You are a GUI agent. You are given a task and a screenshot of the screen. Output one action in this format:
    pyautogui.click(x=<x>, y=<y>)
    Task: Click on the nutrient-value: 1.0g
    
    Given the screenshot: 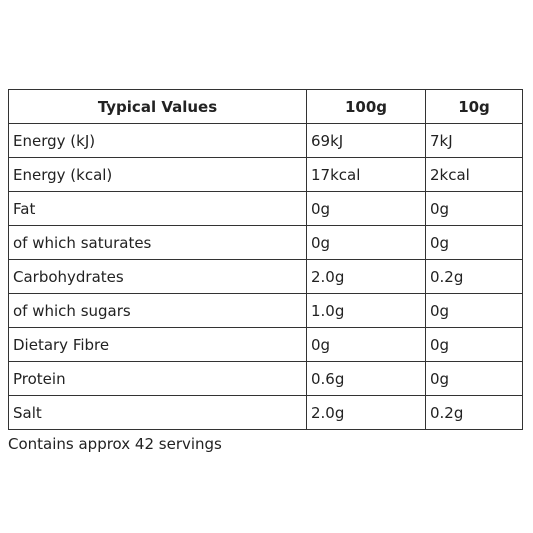 What is the action you would take?
    pyautogui.click(x=366, y=310)
    